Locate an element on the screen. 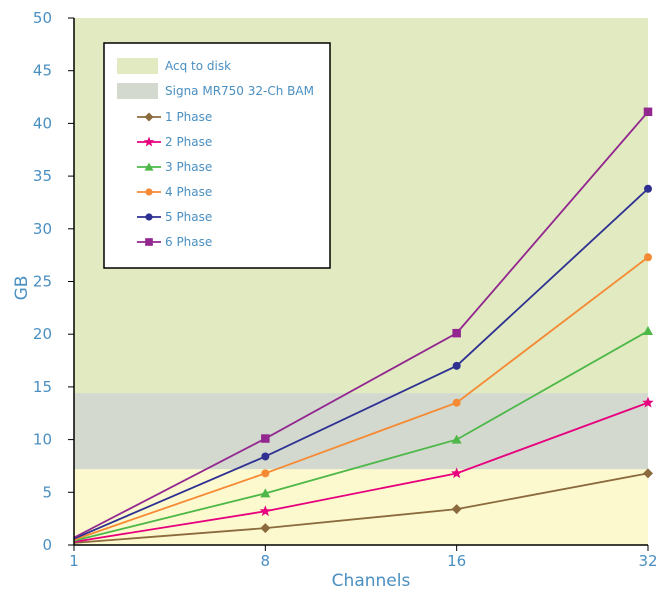 The width and height of the screenshot is (665, 591). y-tick-label: 45 is located at coordinates (42, 71).